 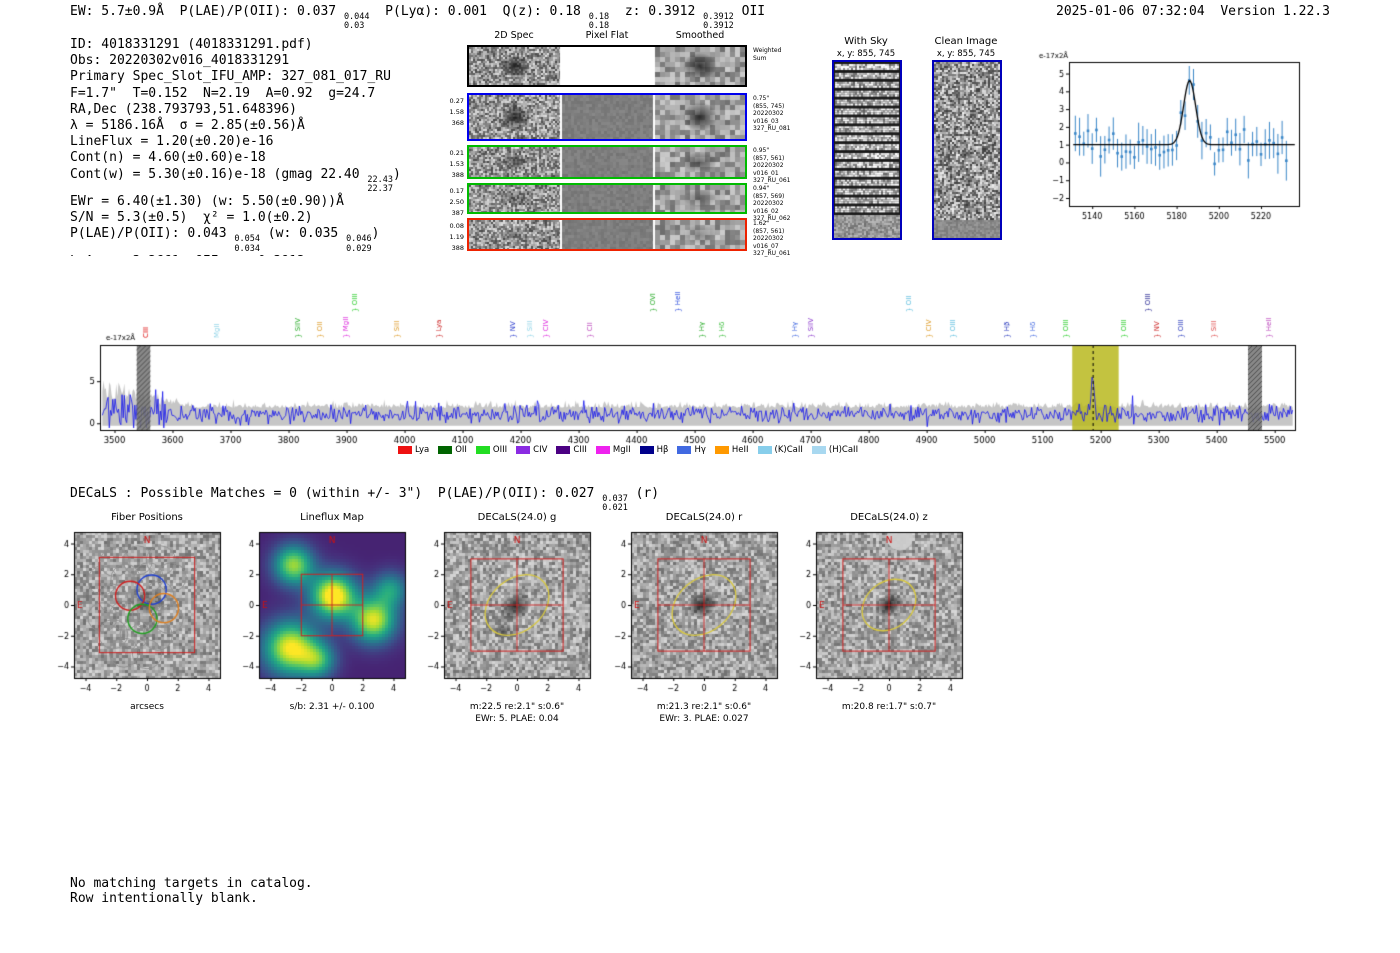 What do you see at coordinates (207, 11) in the screenshot?
I see `text-segment: EW: 5.7±0.9Å P(LAE)/P(OII): 0.037` at bounding box center [207, 11].